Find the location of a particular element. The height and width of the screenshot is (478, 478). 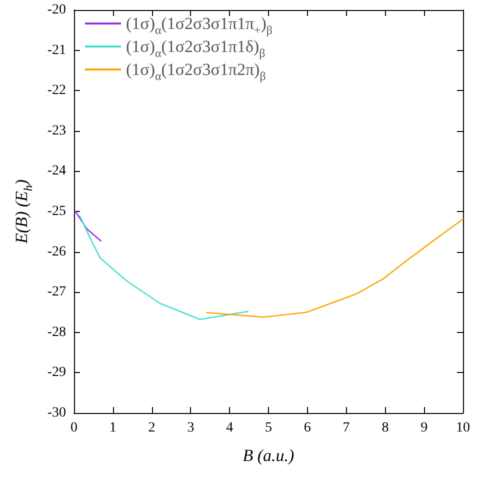

x-axis-title: B (a.u.) is located at coordinates (268, 455).